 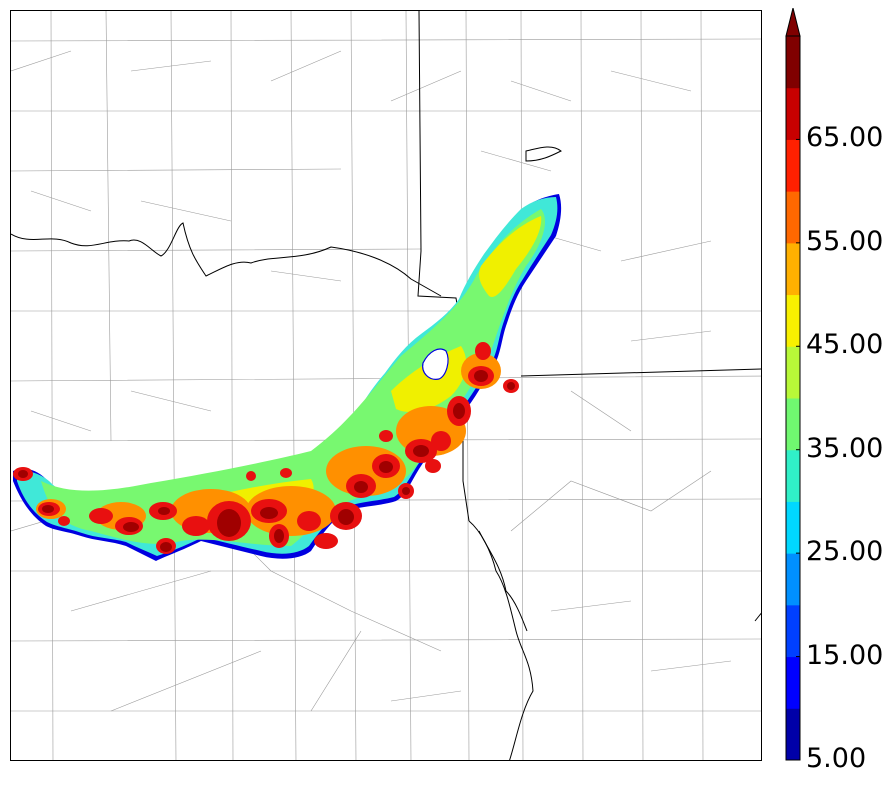 What do you see at coordinates (845, 345) in the screenshot?
I see `colorbar-tick-label: 45.00` at bounding box center [845, 345].